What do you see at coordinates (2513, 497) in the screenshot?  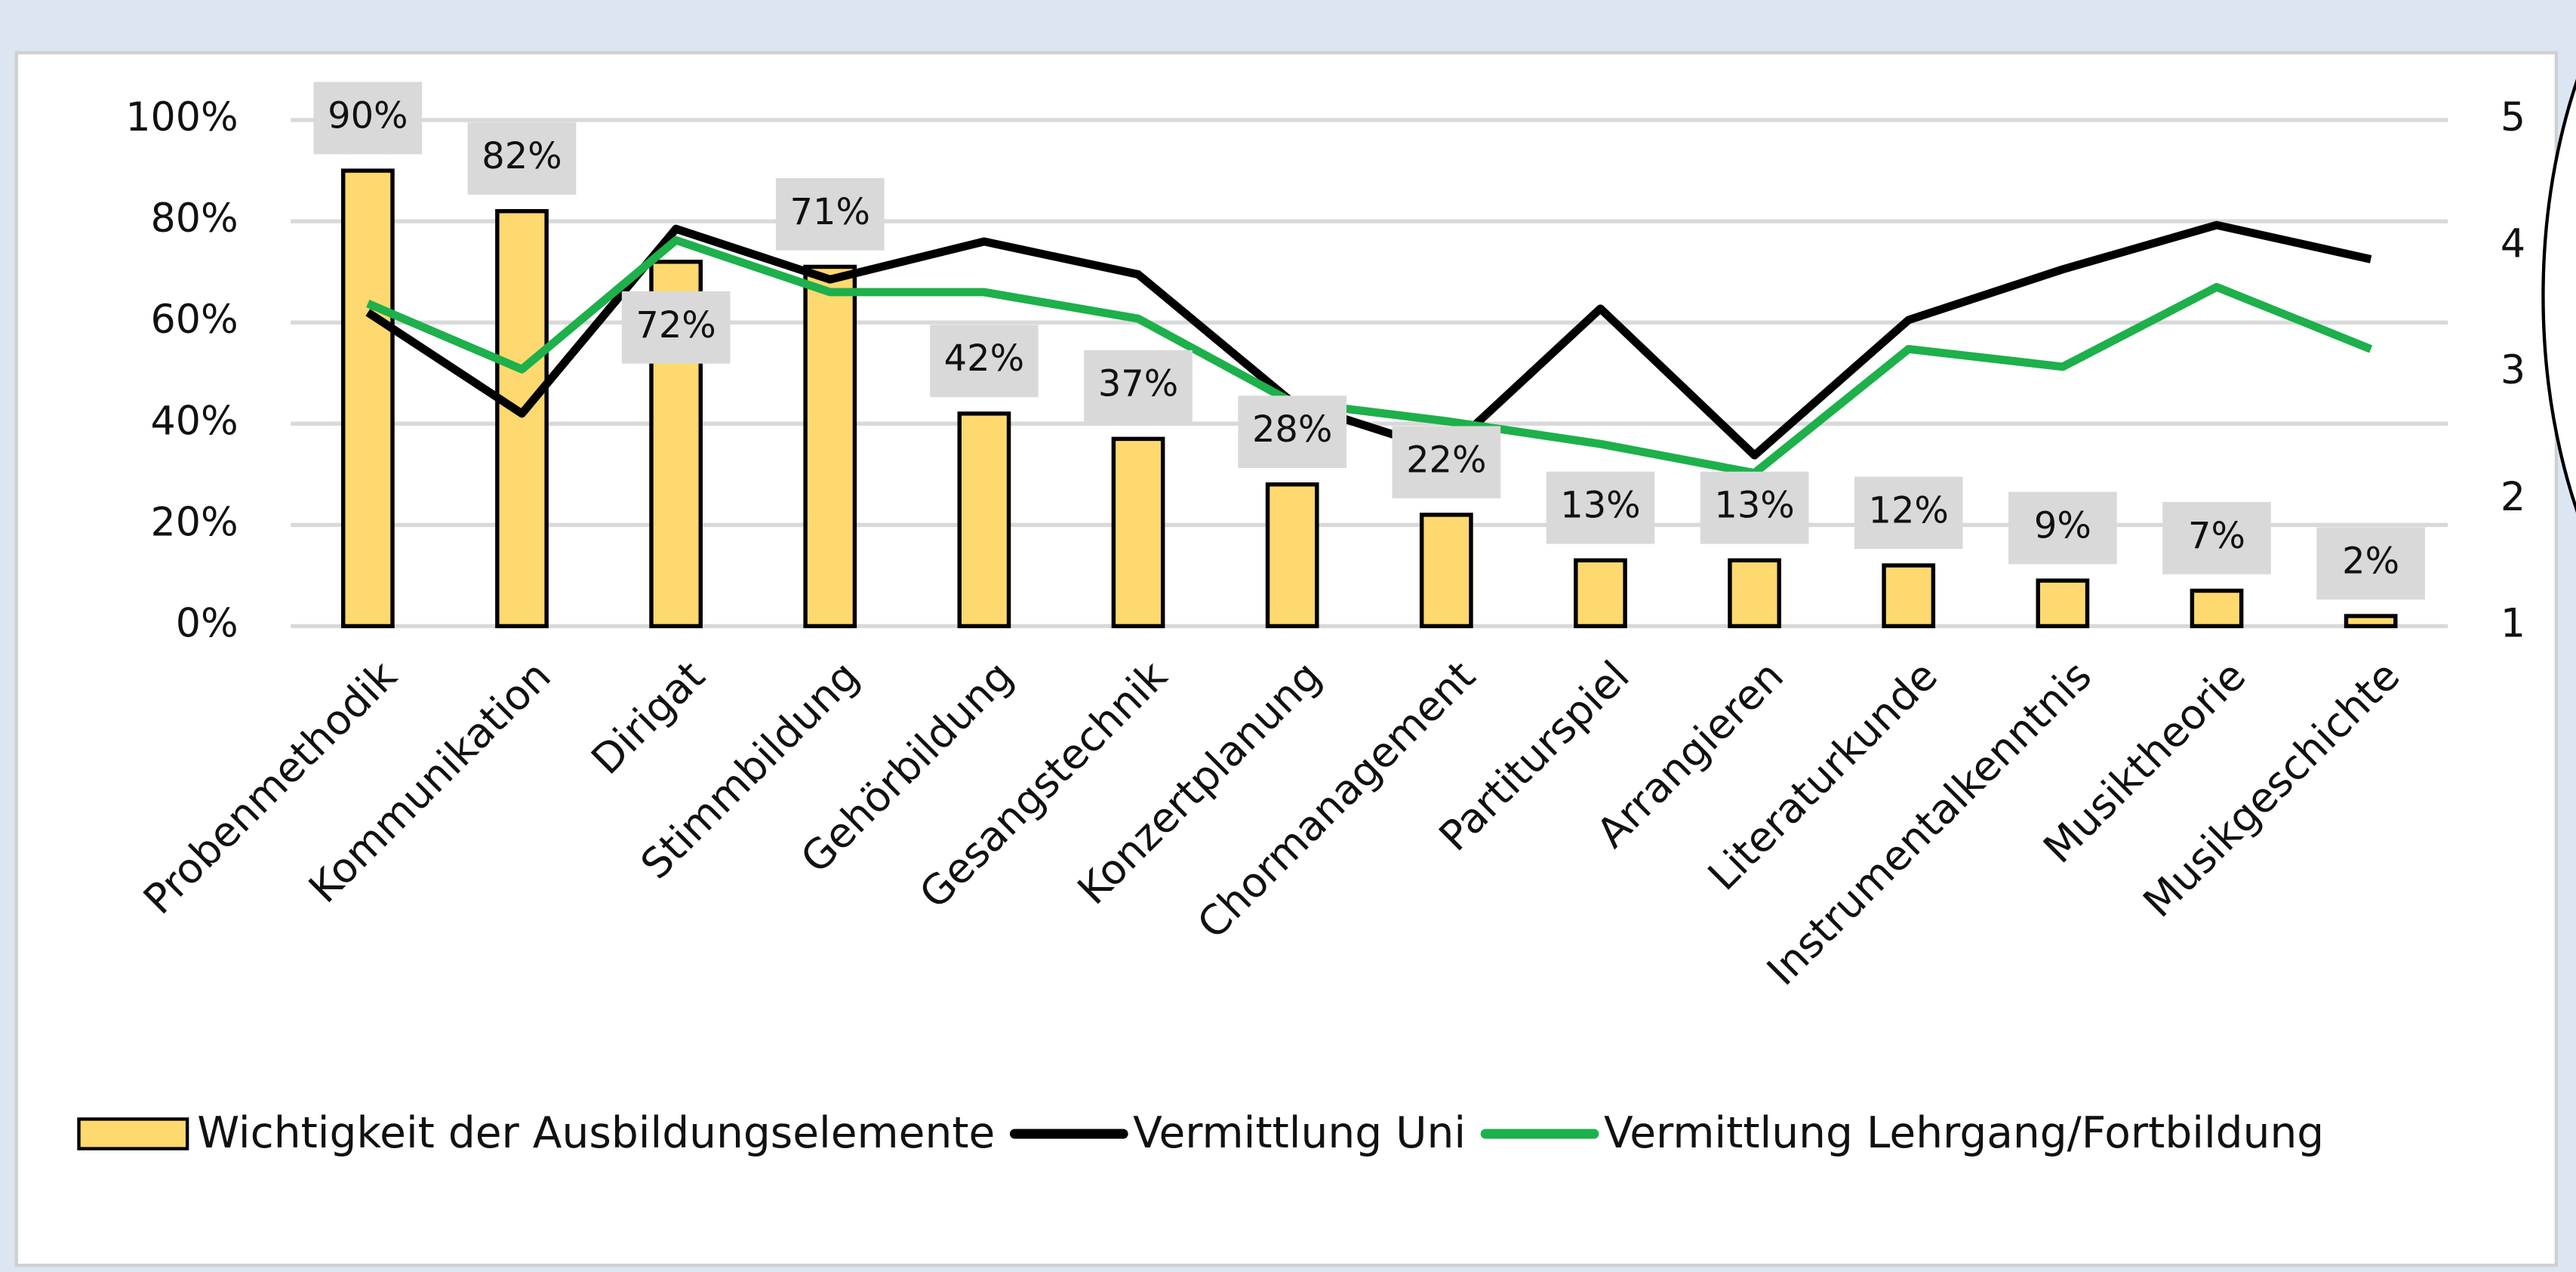 I see `y2-tick-label: 2` at bounding box center [2513, 497].